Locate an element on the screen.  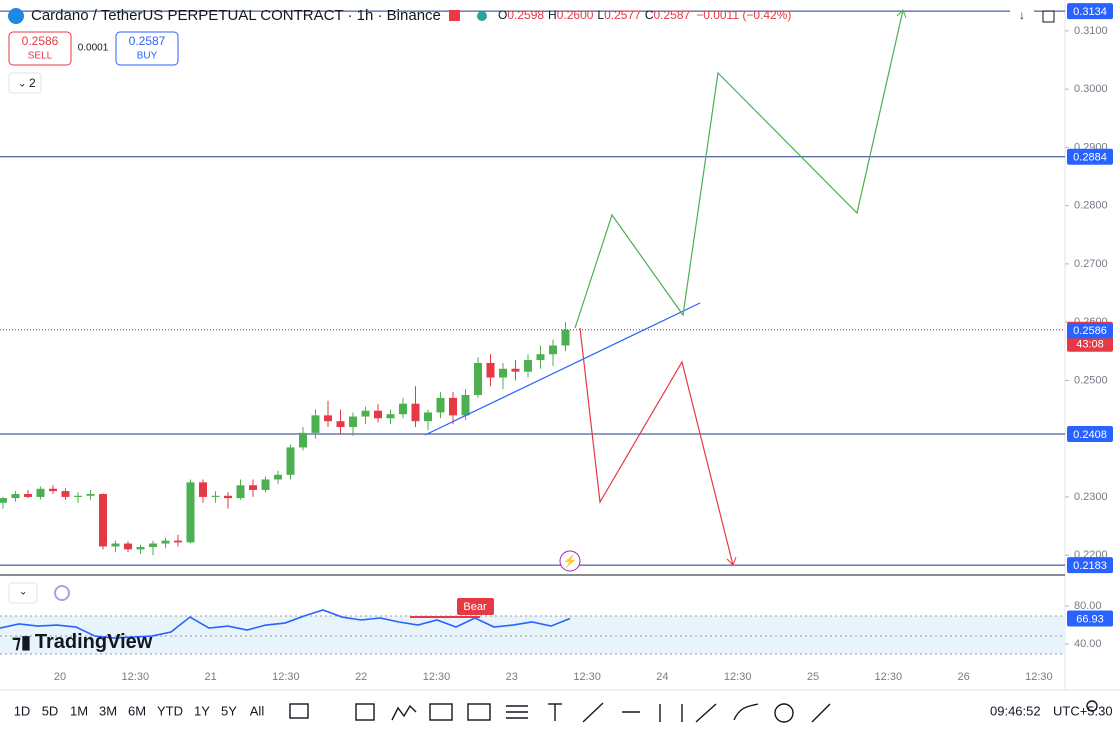
range-button: 1M is located at coordinates (79, 710).